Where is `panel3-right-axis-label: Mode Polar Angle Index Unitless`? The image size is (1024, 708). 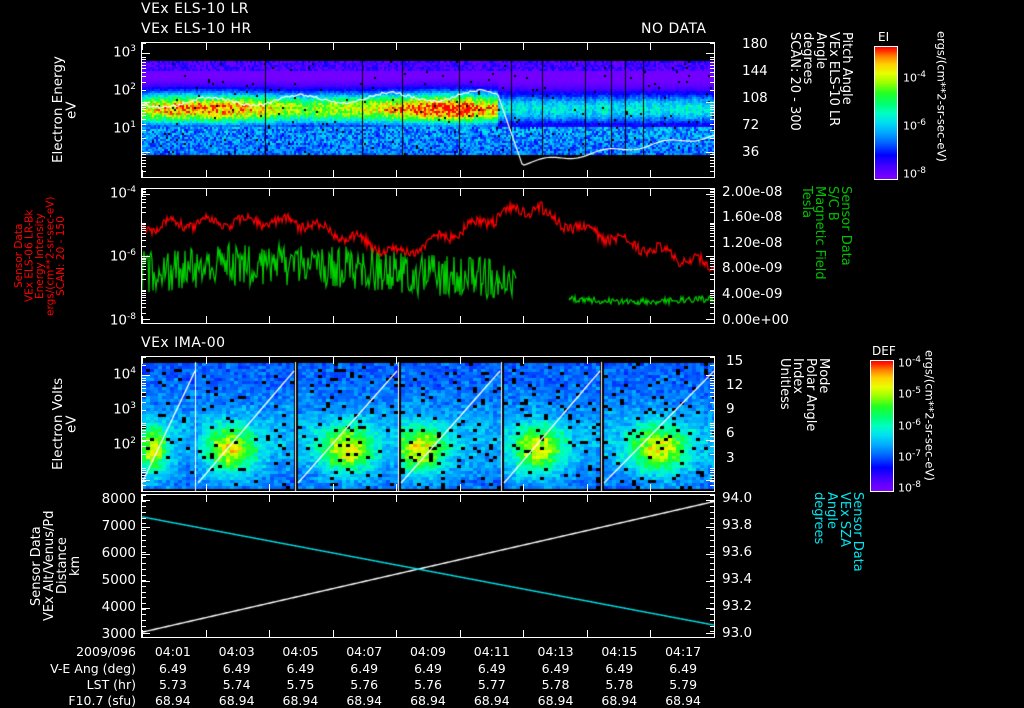 panel3-right-axis-label: Mode Polar Angle Index Unitless is located at coordinates (804, 395).